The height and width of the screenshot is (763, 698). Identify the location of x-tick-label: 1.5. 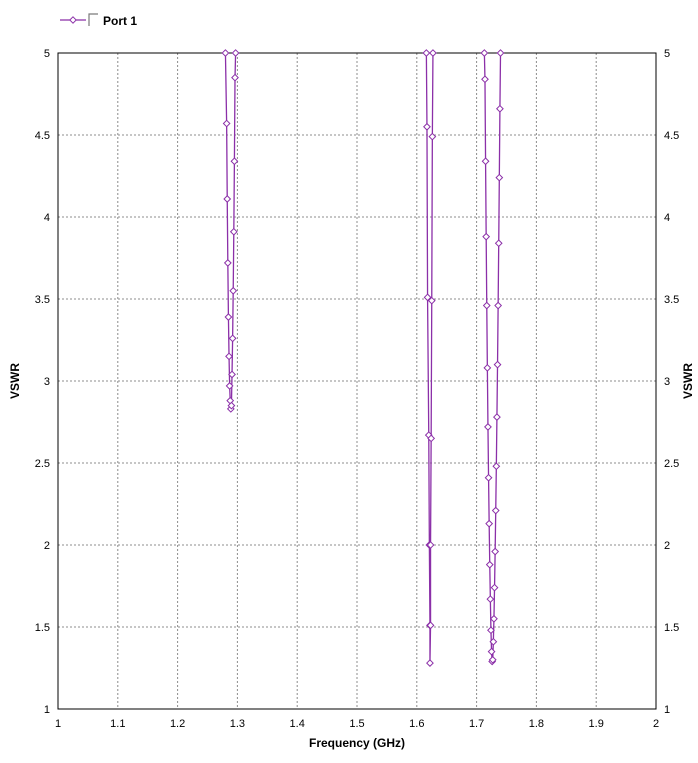
(356, 724).